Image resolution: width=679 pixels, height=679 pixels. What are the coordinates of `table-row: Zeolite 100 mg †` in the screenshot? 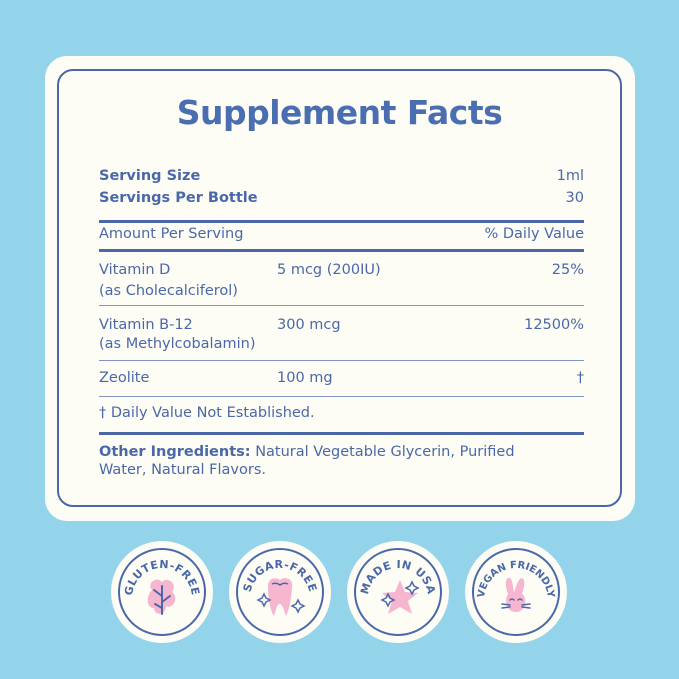 It's located at (341, 378).